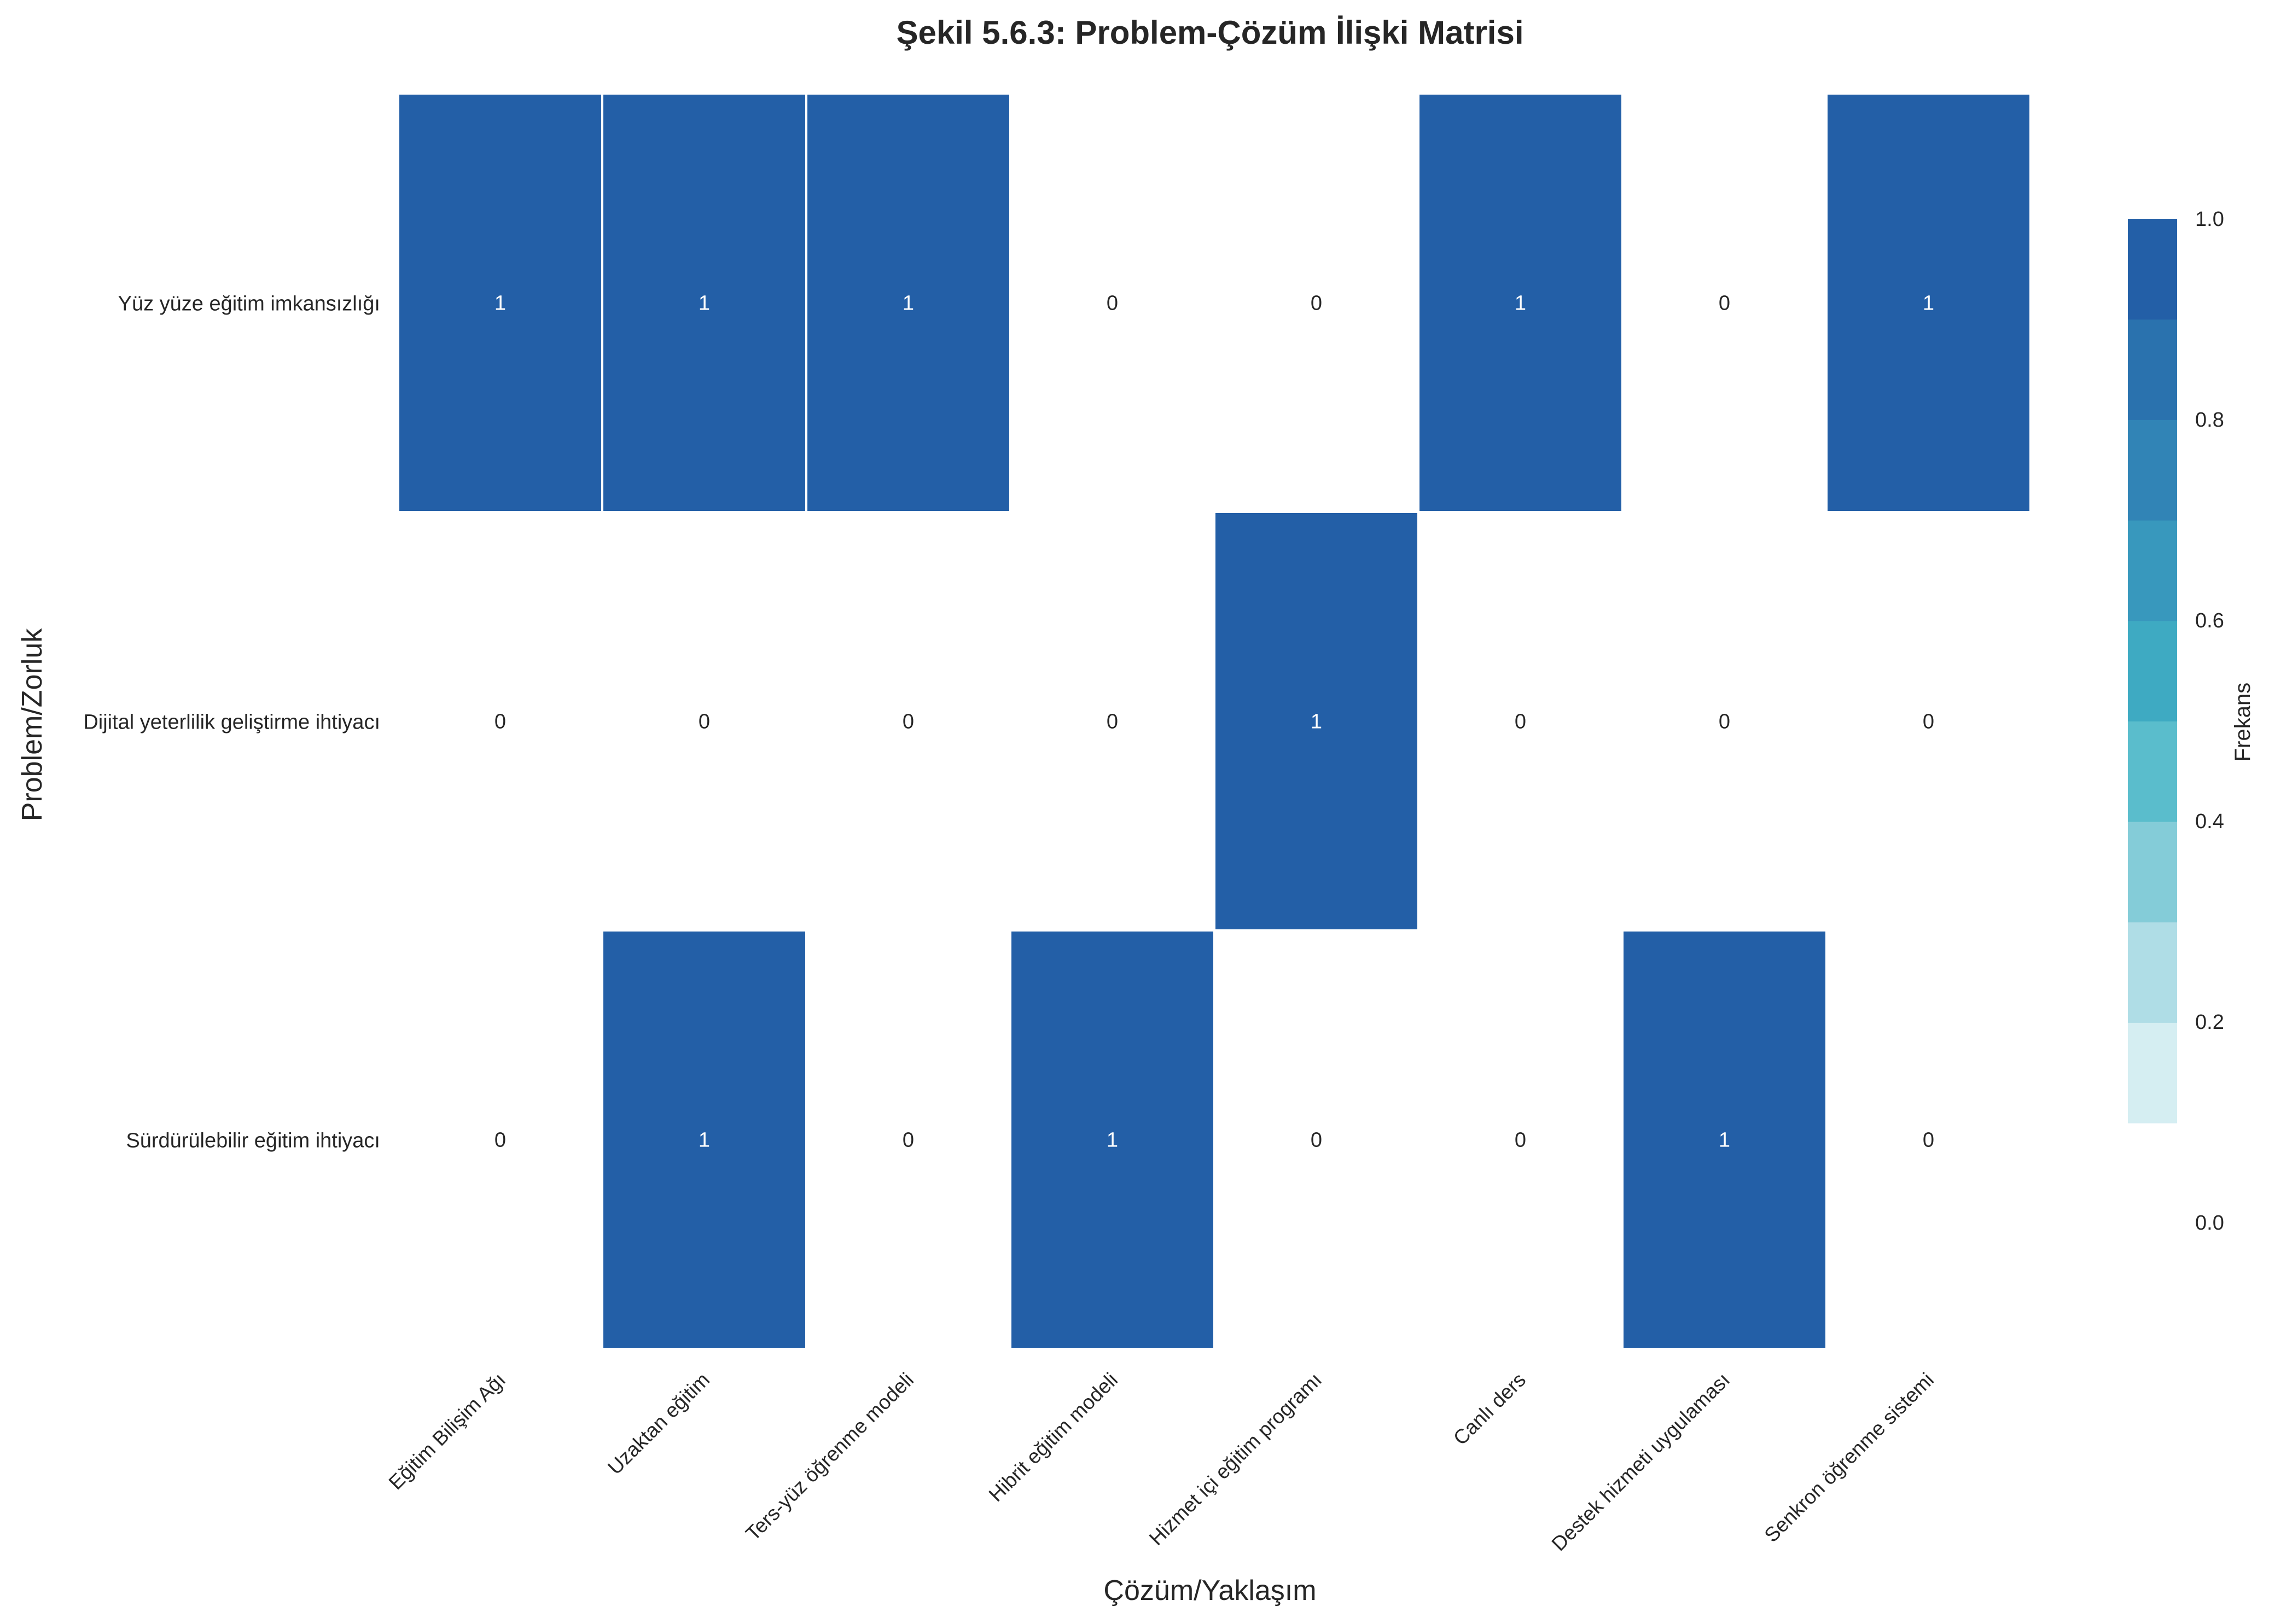 This screenshot has width=2269, height=1624. Describe the element at coordinates (1641, 1462) in the screenshot. I see `x-tick-label: Destek hizmeti uygulaması` at that location.